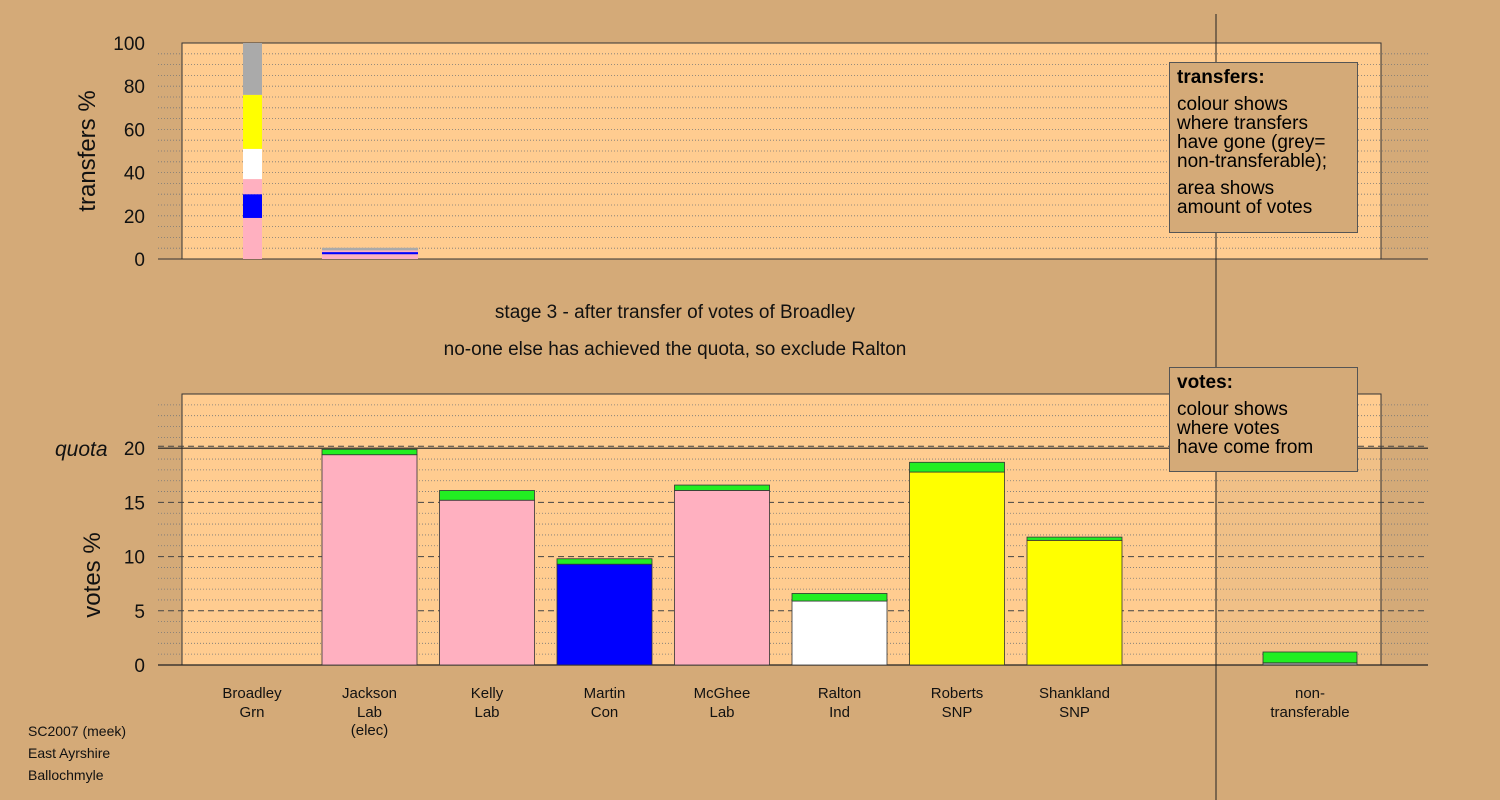  Describe the element at coordinates (1309, 712) in the screenshot. I see `nontransferable-label: transferable` at that location.